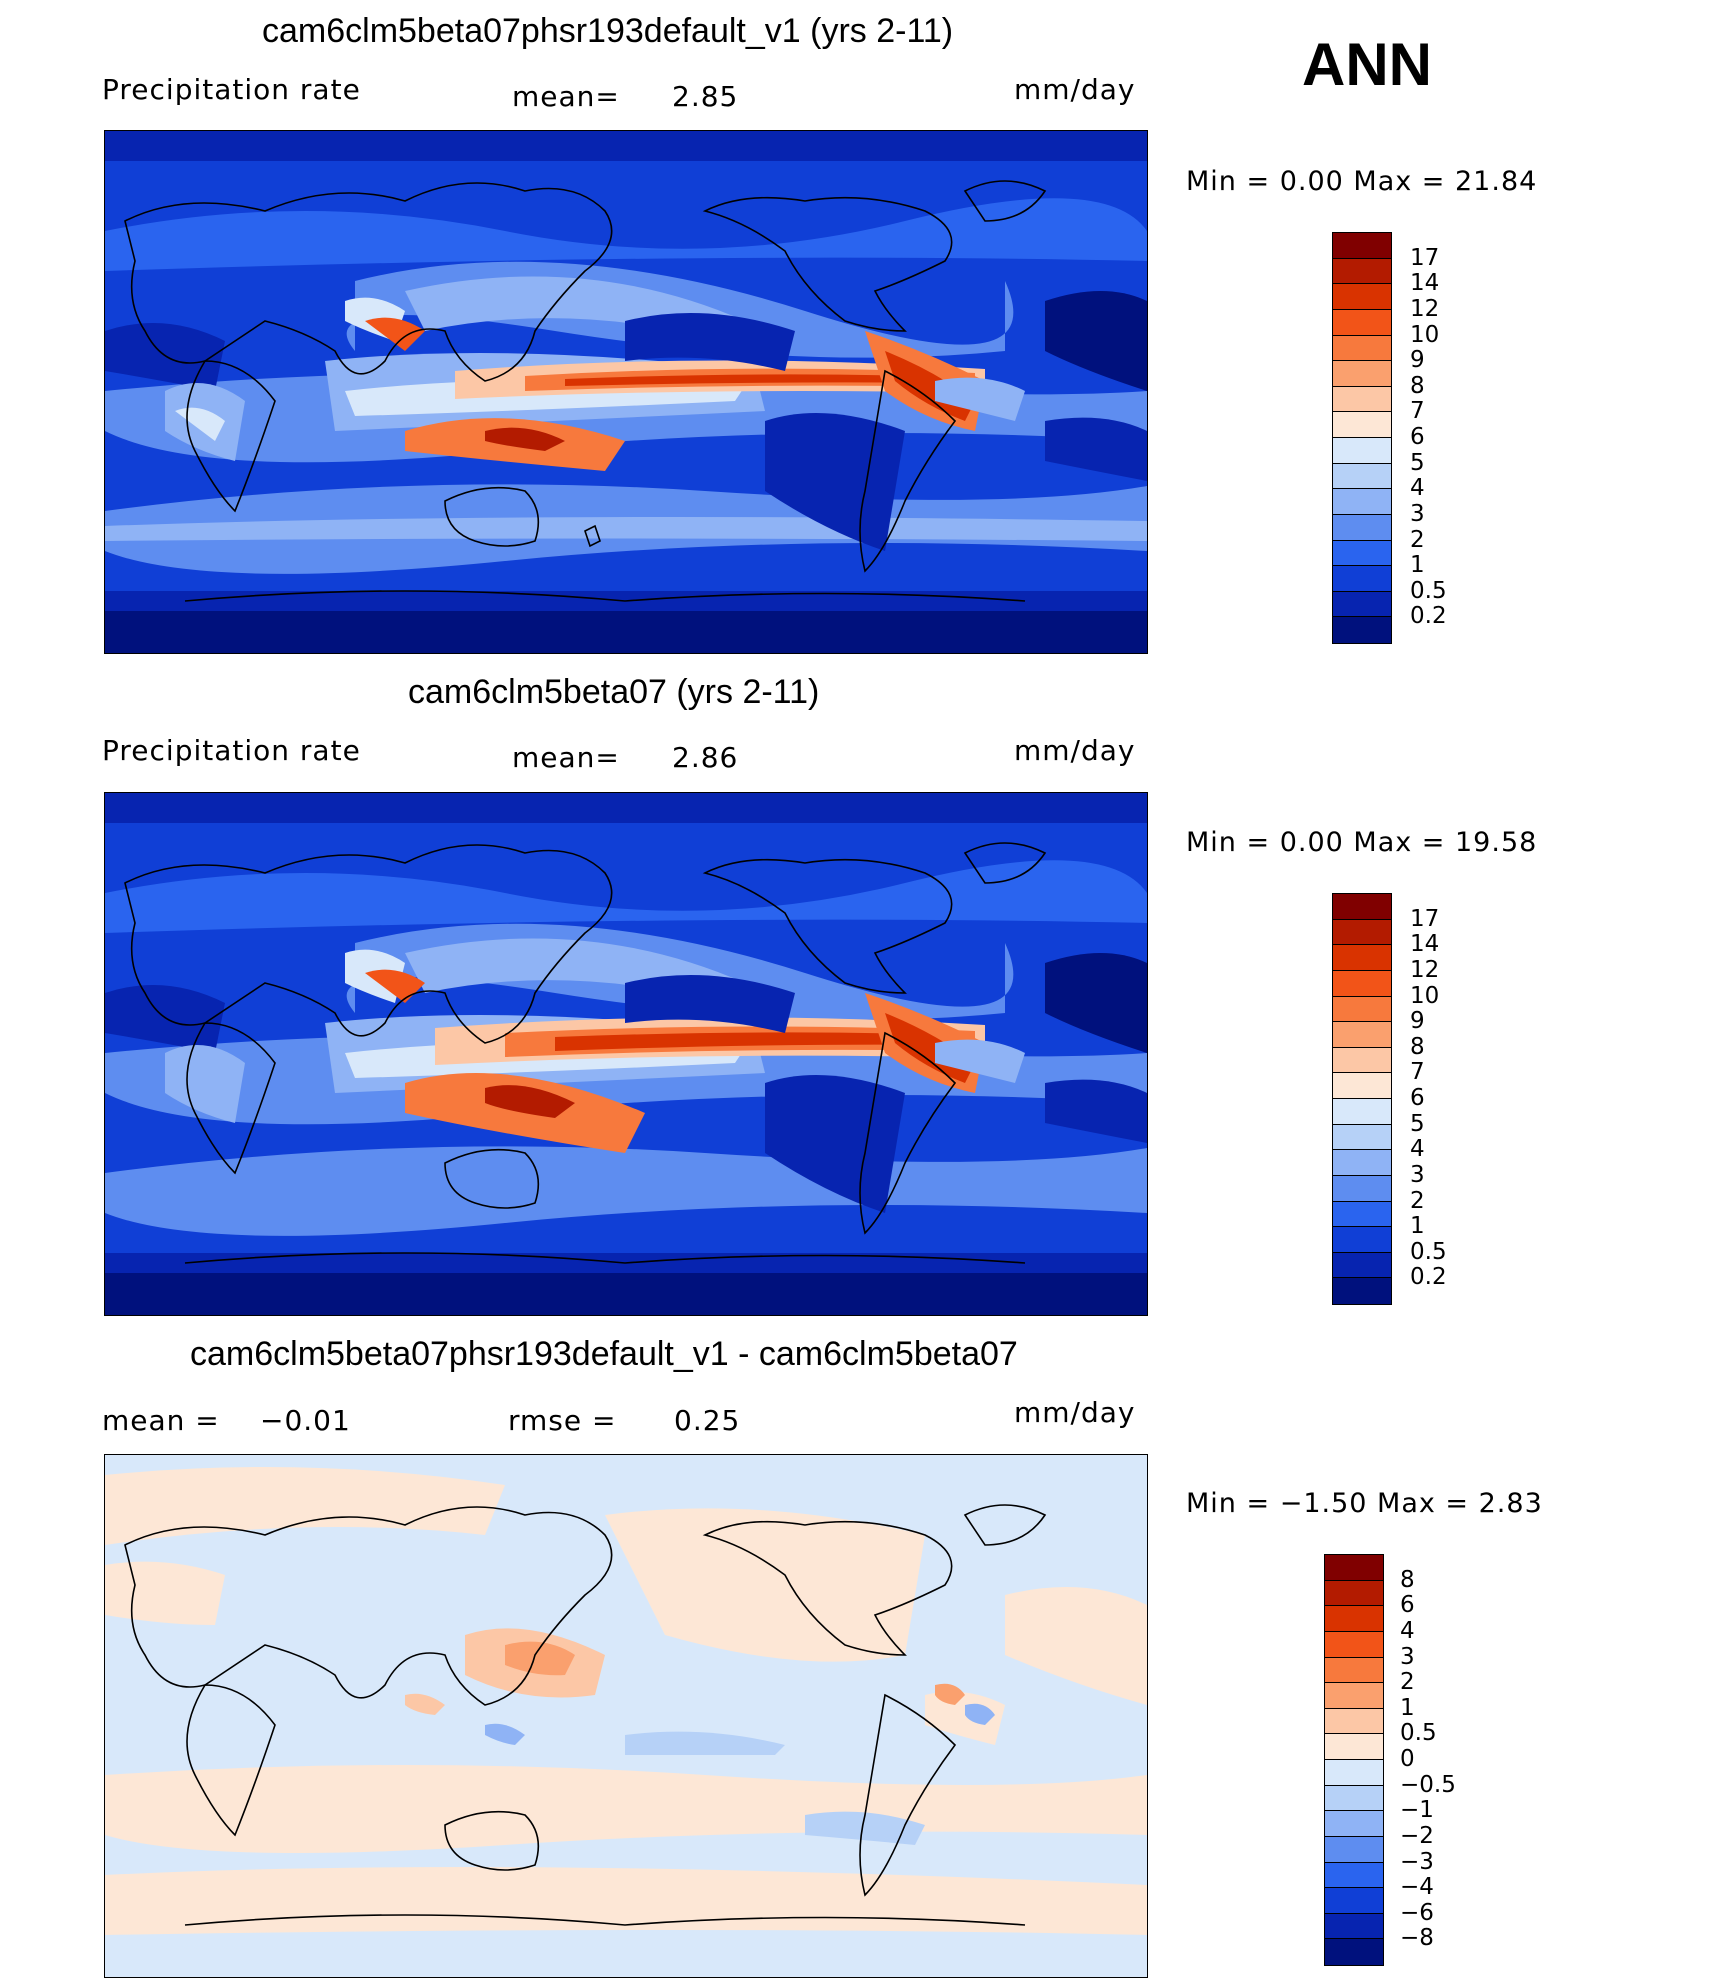 The image size is (1710, 1985). What do you see at coordinates (1417, 1810) in the screenshot?
I see `colorbar-tick-label: −1` at bounding box center [1417, 1810].